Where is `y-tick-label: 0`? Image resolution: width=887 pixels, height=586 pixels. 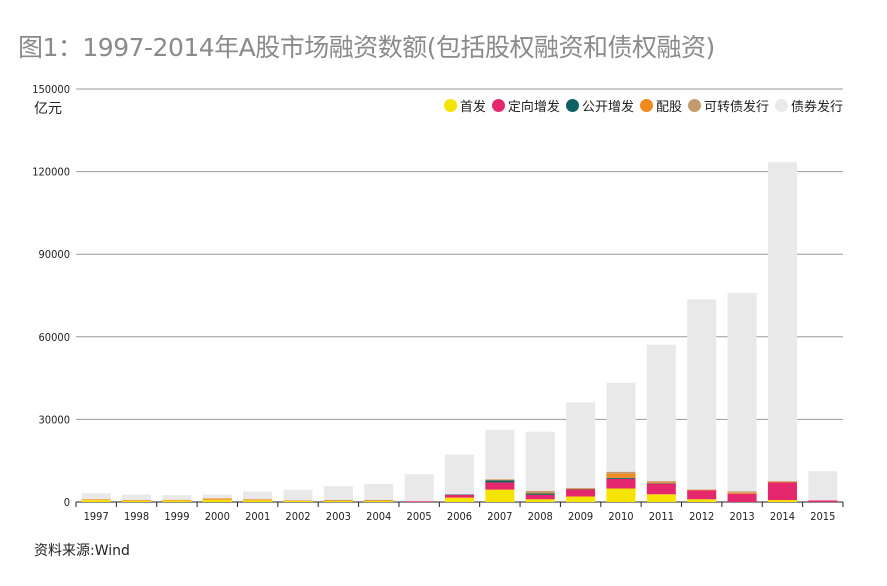 y-tick-label: 0 is located at coordinates (67, 502).